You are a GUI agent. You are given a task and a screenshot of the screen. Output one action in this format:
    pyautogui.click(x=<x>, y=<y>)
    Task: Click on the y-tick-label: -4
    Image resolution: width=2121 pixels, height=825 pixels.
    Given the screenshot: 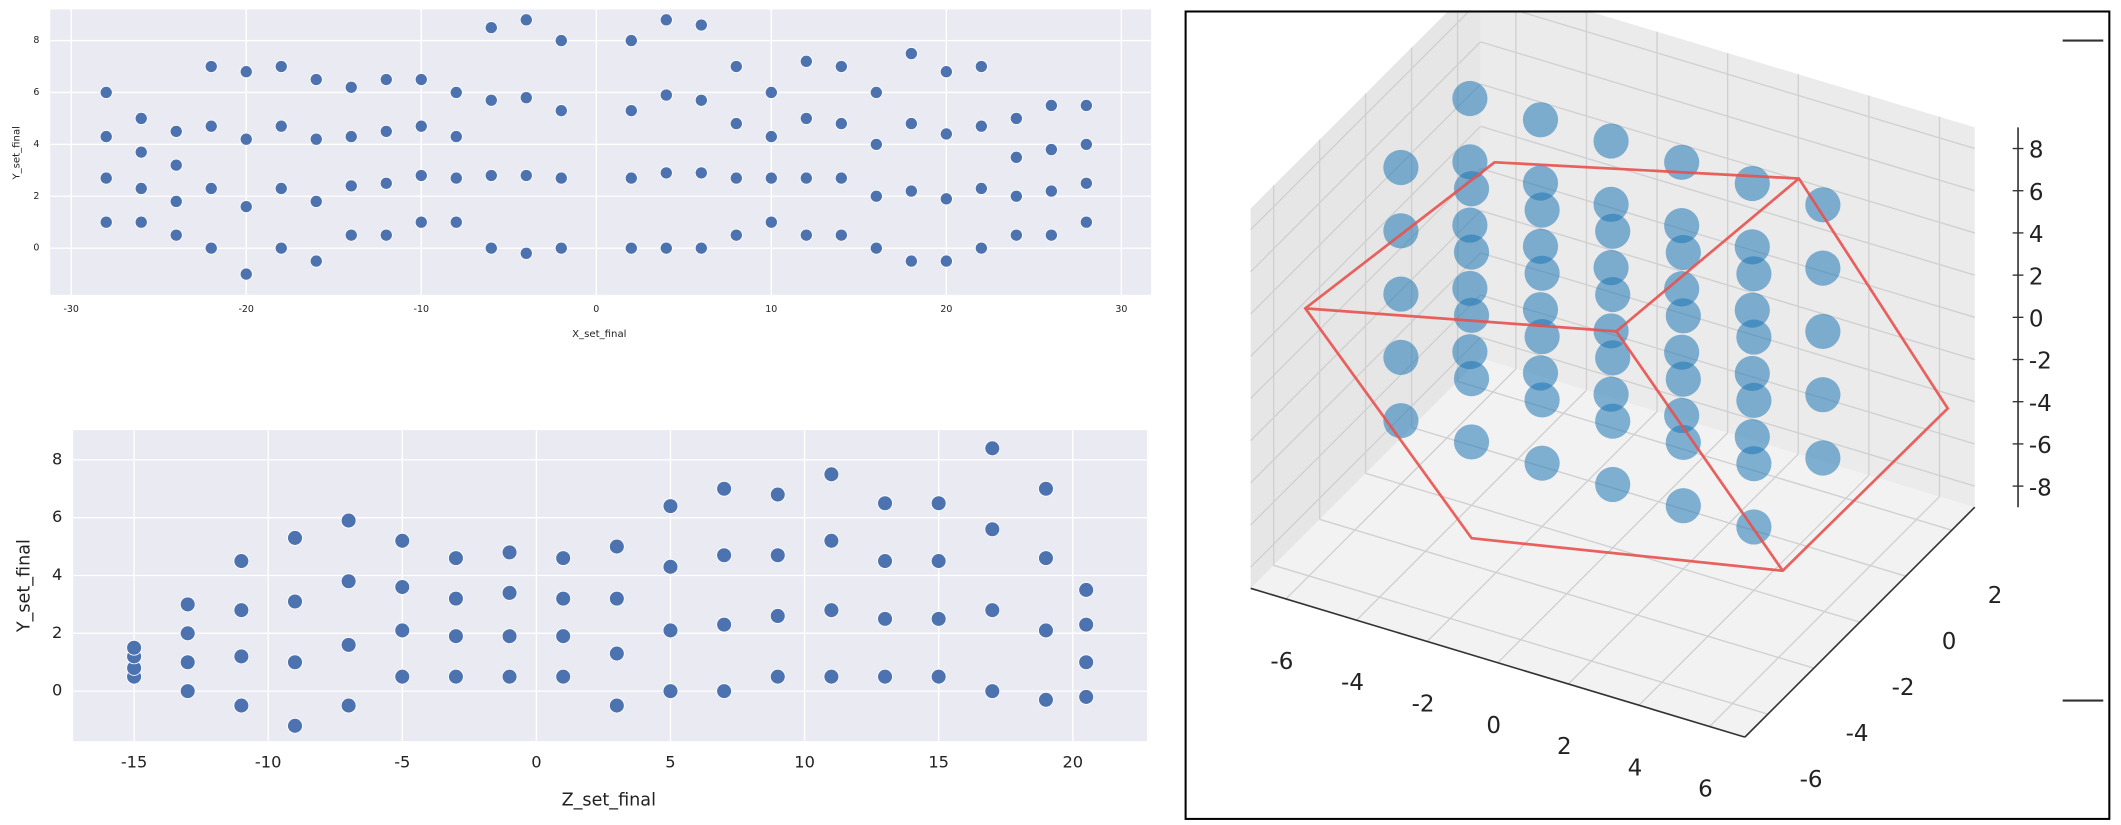 What is the action you would take?
    pyautogui.click(x=1857, y=734)
    